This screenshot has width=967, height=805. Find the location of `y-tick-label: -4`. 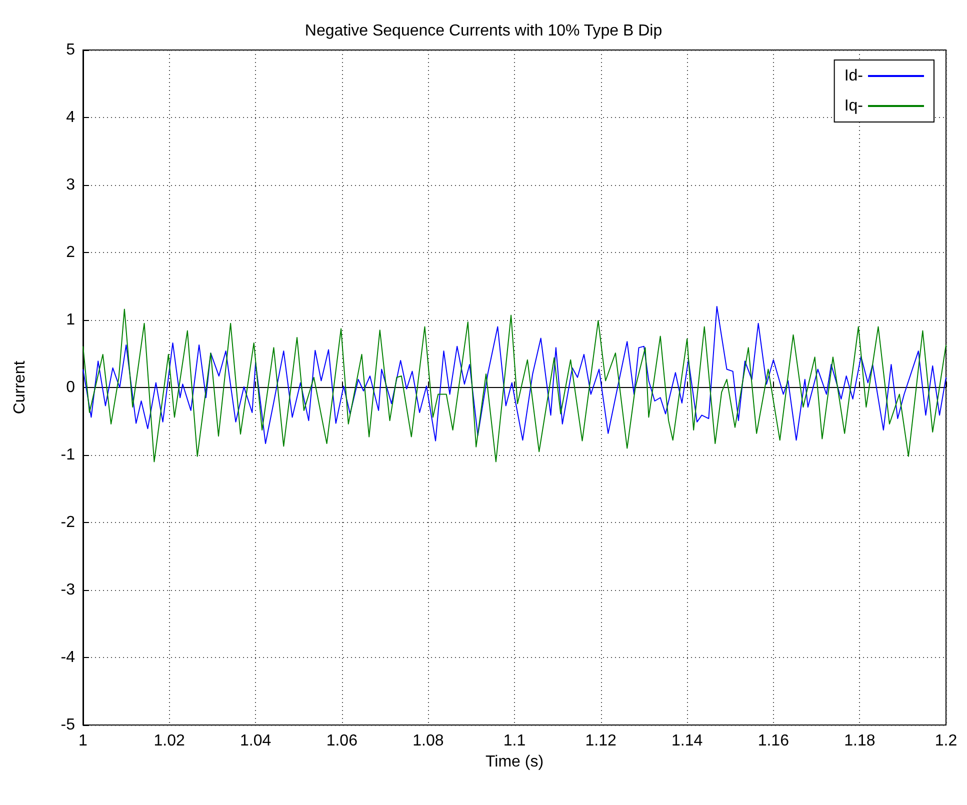

y-tick-label: -4 is located at coordinates (68, 657).